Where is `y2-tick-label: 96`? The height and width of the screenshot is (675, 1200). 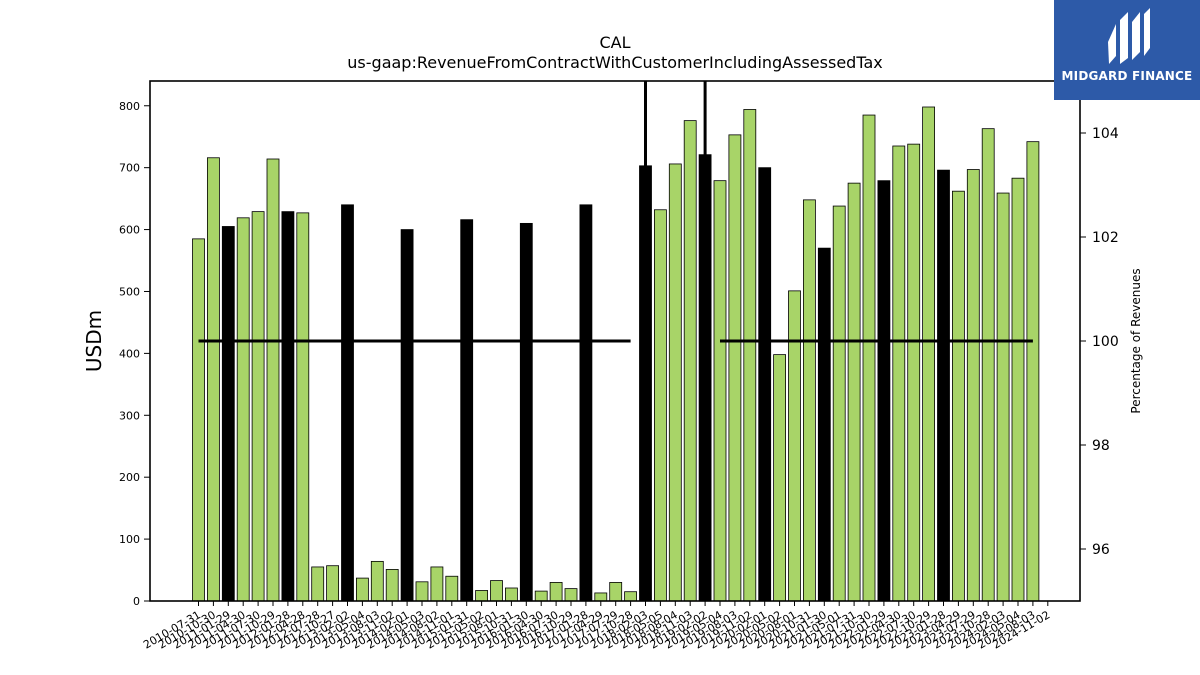 y2-tick-label: 96 is located at coordinates (1101, 550).